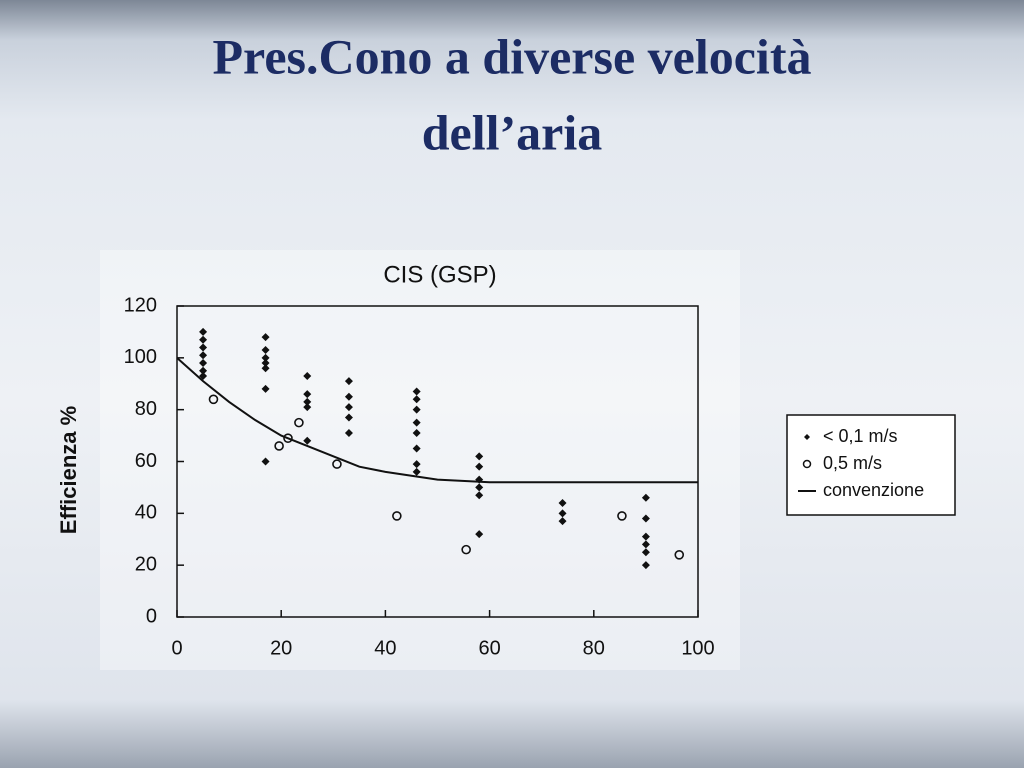 The width and height of the screenshot is (1024, 773). What do you see at coordinates (852, 463) in the screenshot?
I see `legend-label: 0,5 m/s` at bounding box center [852, 463].